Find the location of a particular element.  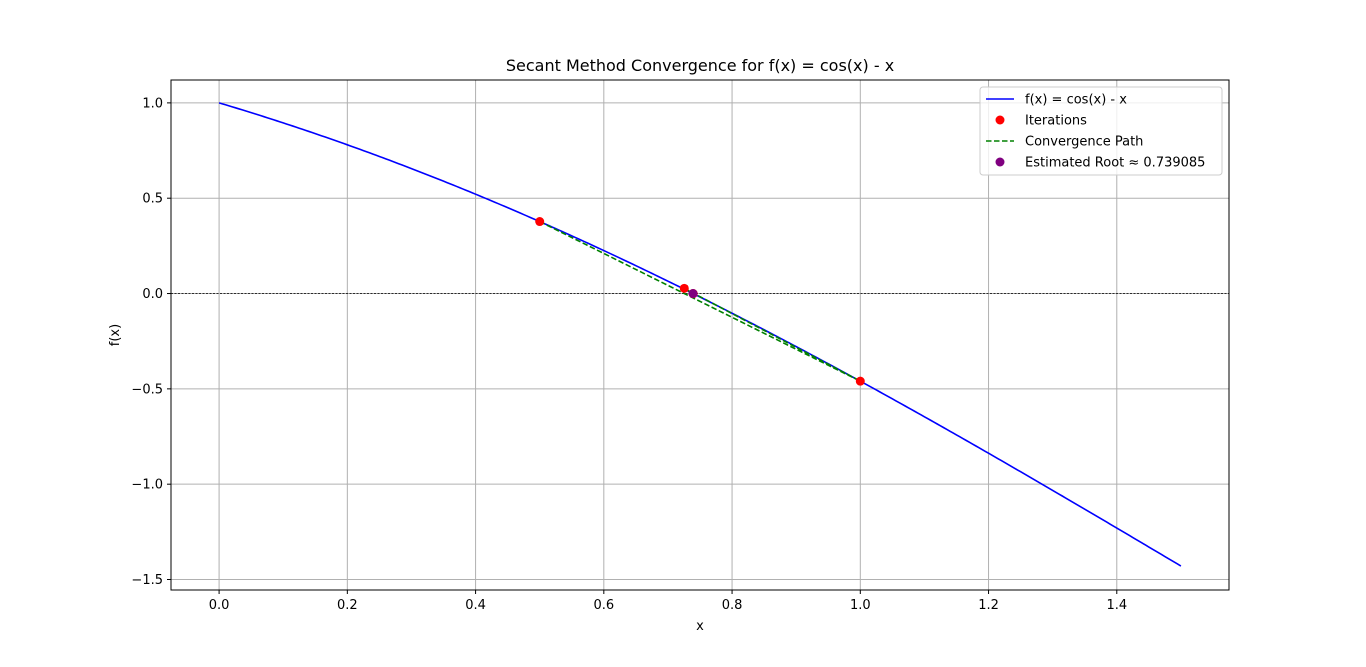

x-tick-label: 0.0 is located at coordinates (219, 605).